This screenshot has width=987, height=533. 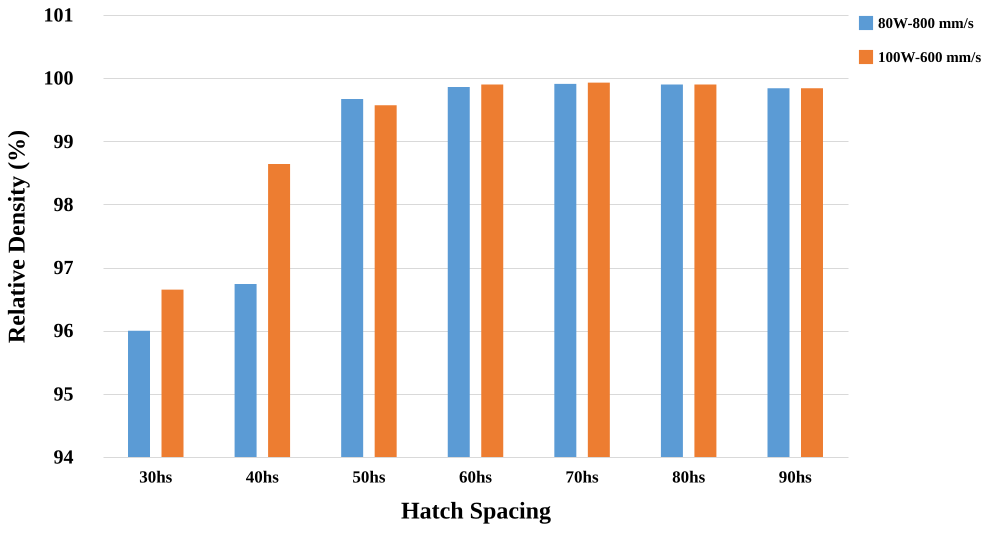 What do you see at coordinates (64, 205) in the screenshot?
I see `y-tick-label: 98` at bounding box center [64, 205].